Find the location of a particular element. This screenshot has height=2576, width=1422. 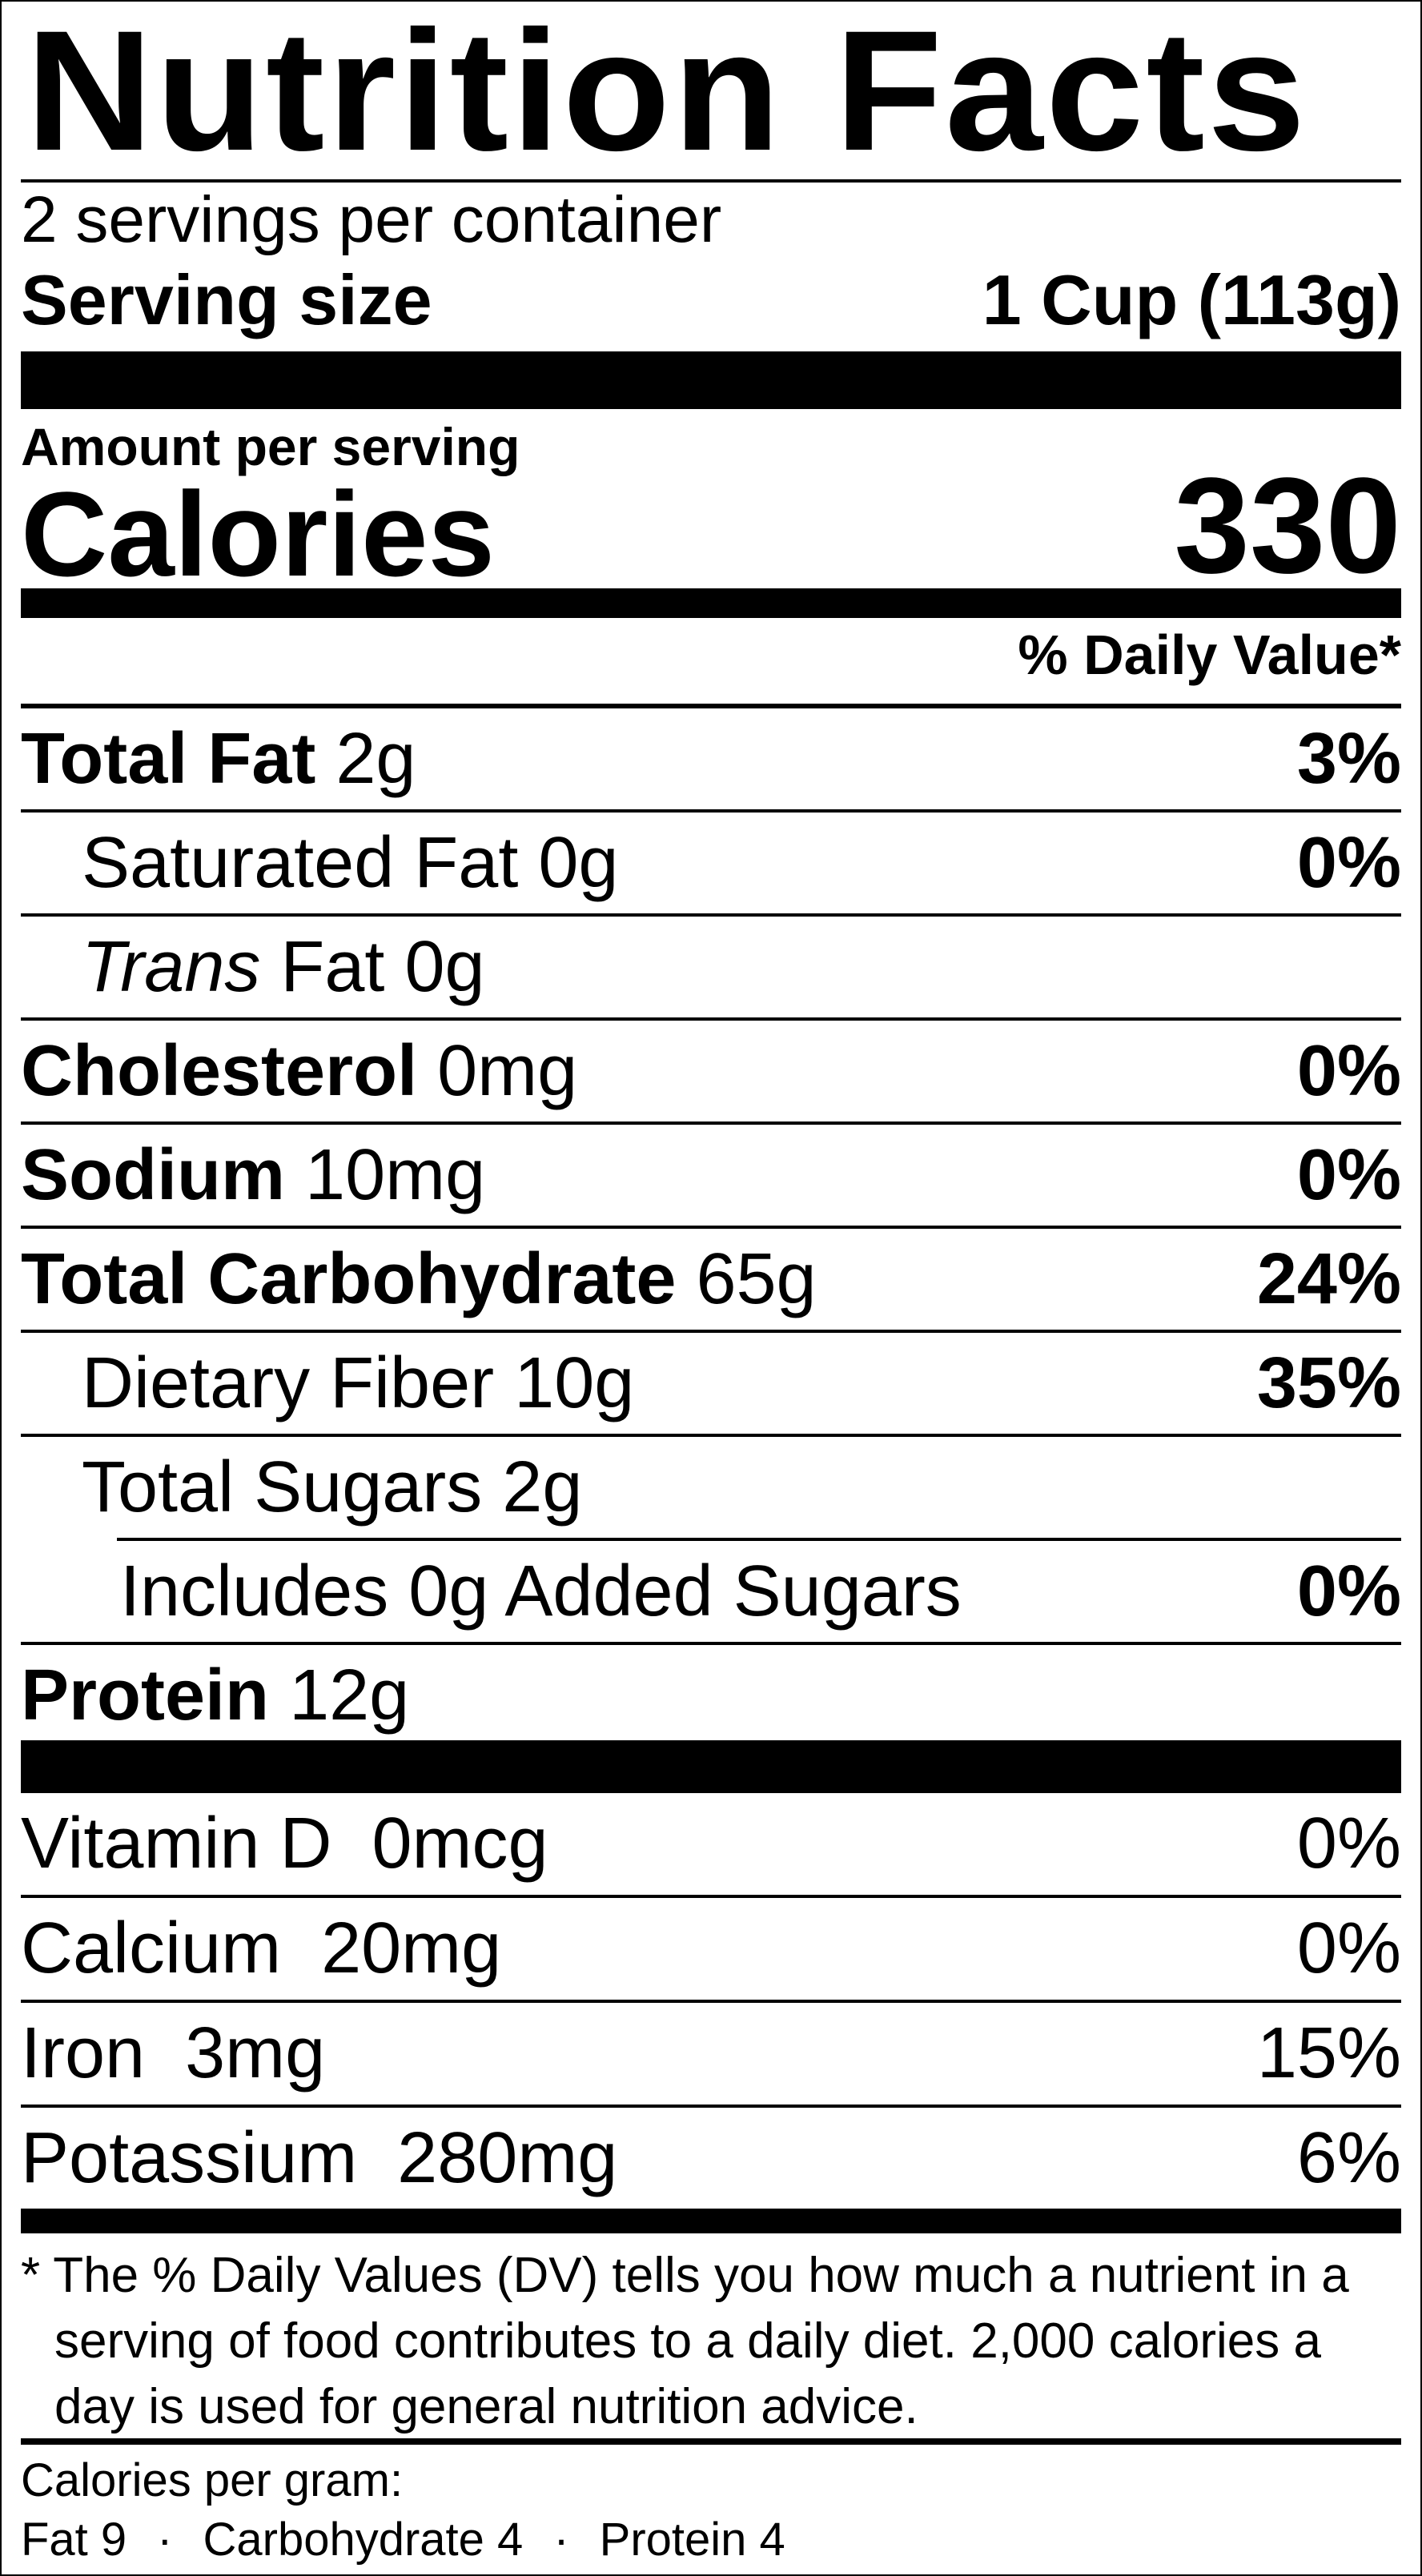

serving-size-label: Serving size is located at coordinates (227, 299).